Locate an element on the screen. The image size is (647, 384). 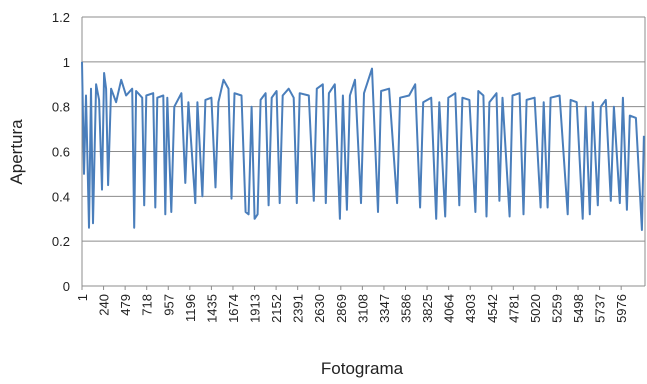
x-tick-label: 4781 is located at coordinates (513, 308).